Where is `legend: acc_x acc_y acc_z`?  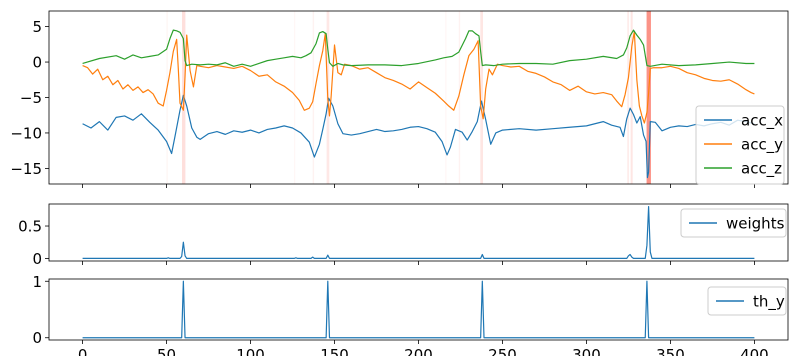
legend: acc_x acc_y acc_z is located at coordinates (740, 145).